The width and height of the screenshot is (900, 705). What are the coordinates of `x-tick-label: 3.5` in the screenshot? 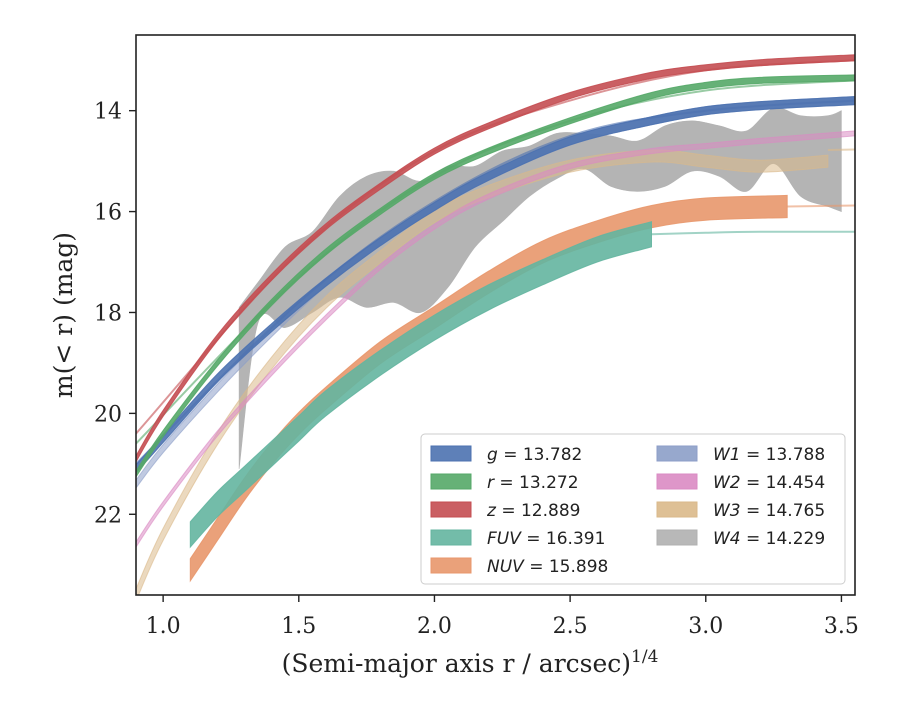 It's located at (841, 626).